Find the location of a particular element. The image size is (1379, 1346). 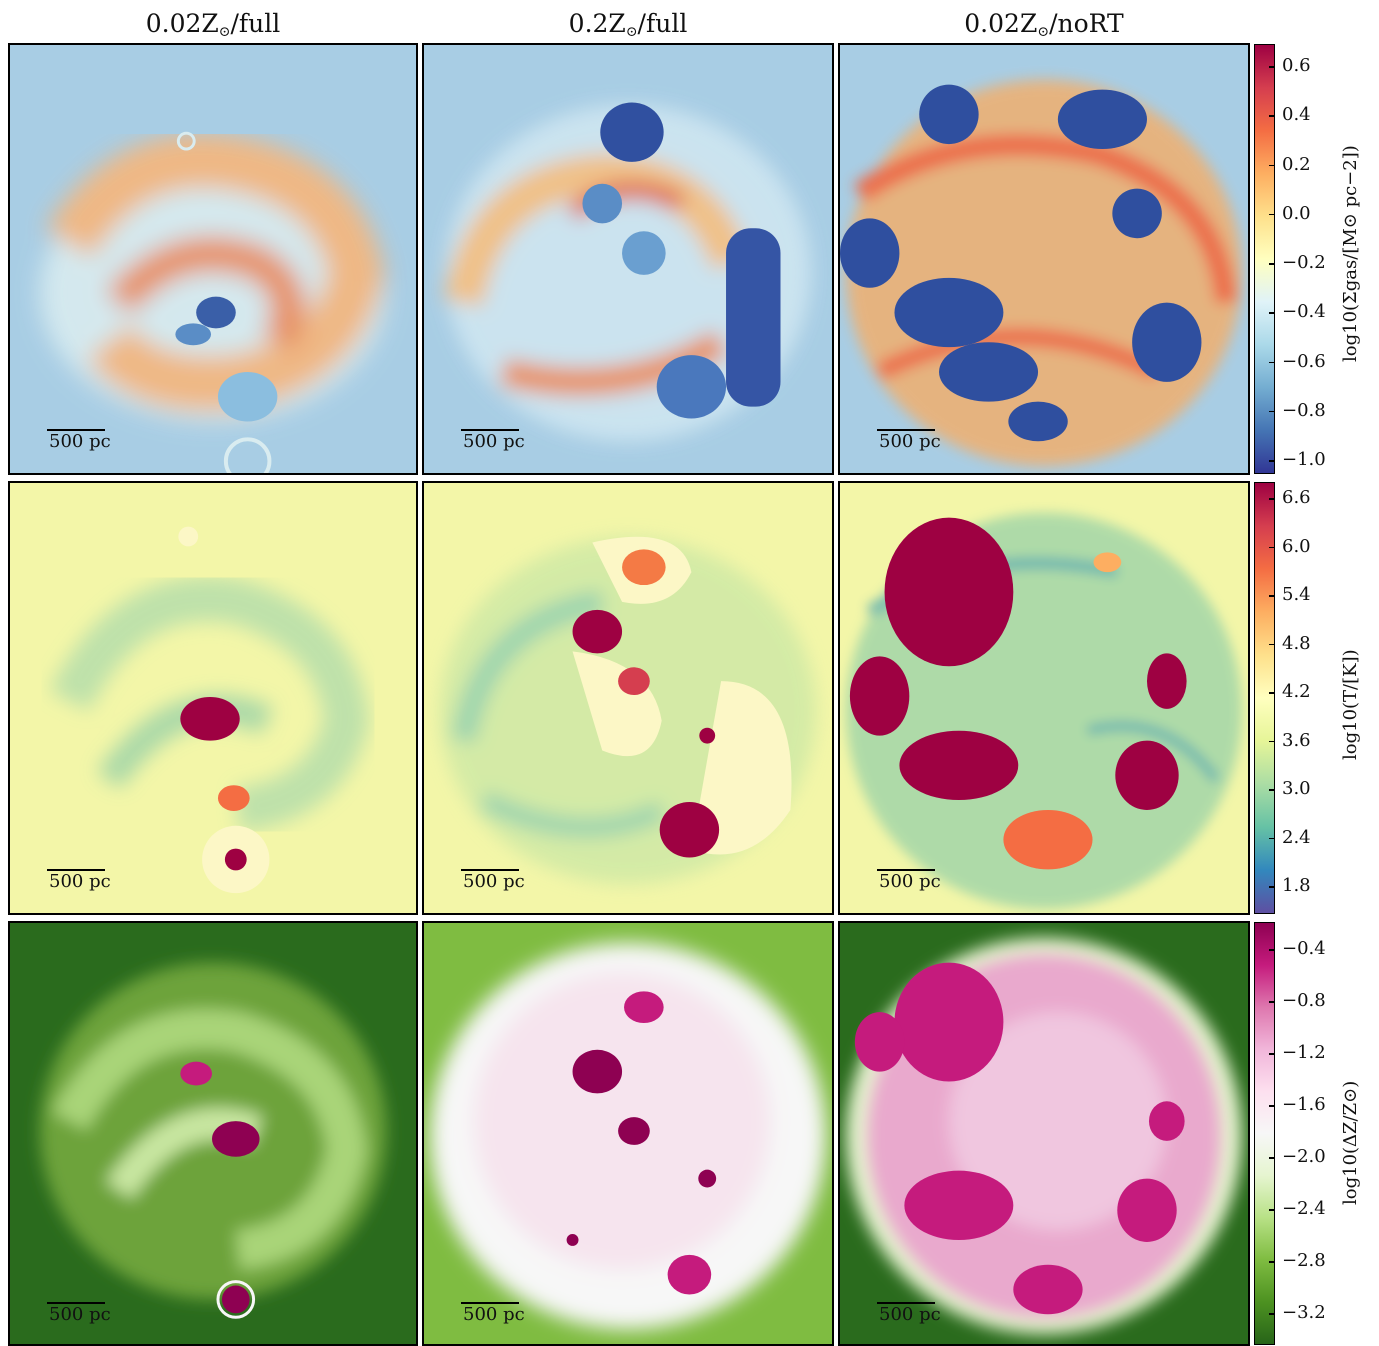

column-title-1: 0.02Z⊙/full is located at coordinates (213, 24).